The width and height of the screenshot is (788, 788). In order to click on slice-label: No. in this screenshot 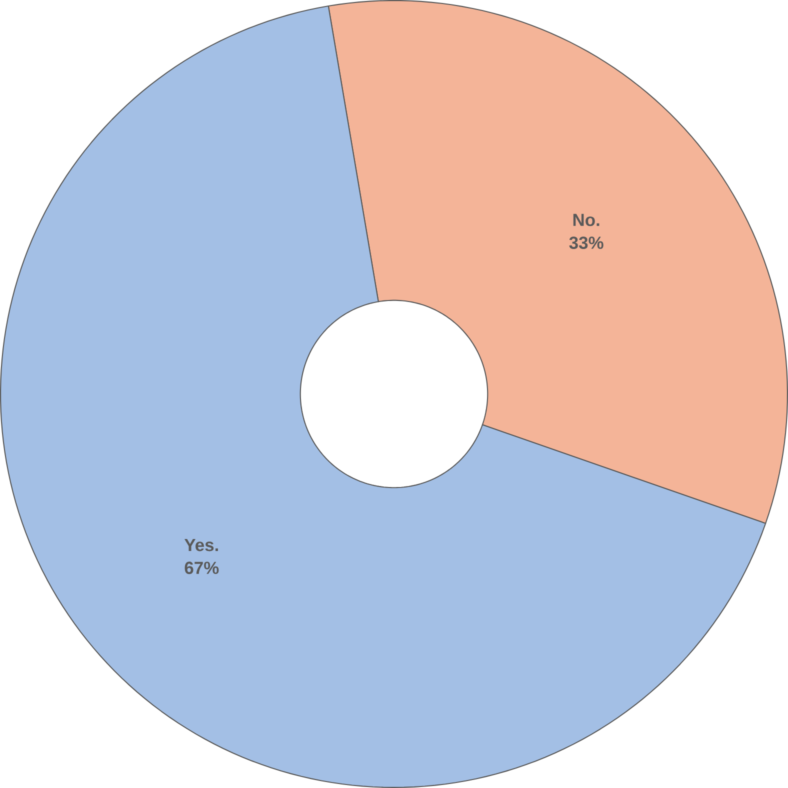, I will do `click(586, 220)`.